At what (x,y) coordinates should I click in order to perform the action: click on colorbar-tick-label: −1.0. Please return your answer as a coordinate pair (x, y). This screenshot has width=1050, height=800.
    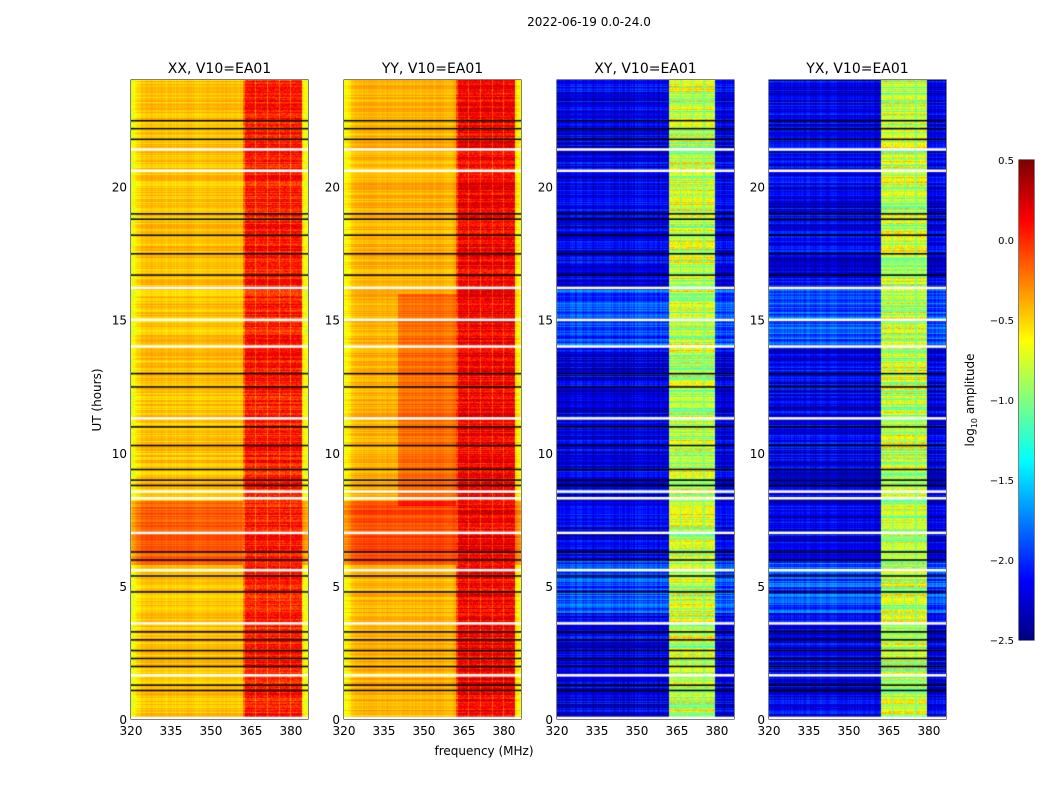
    Looking at the image, I should click on (1002, 401).